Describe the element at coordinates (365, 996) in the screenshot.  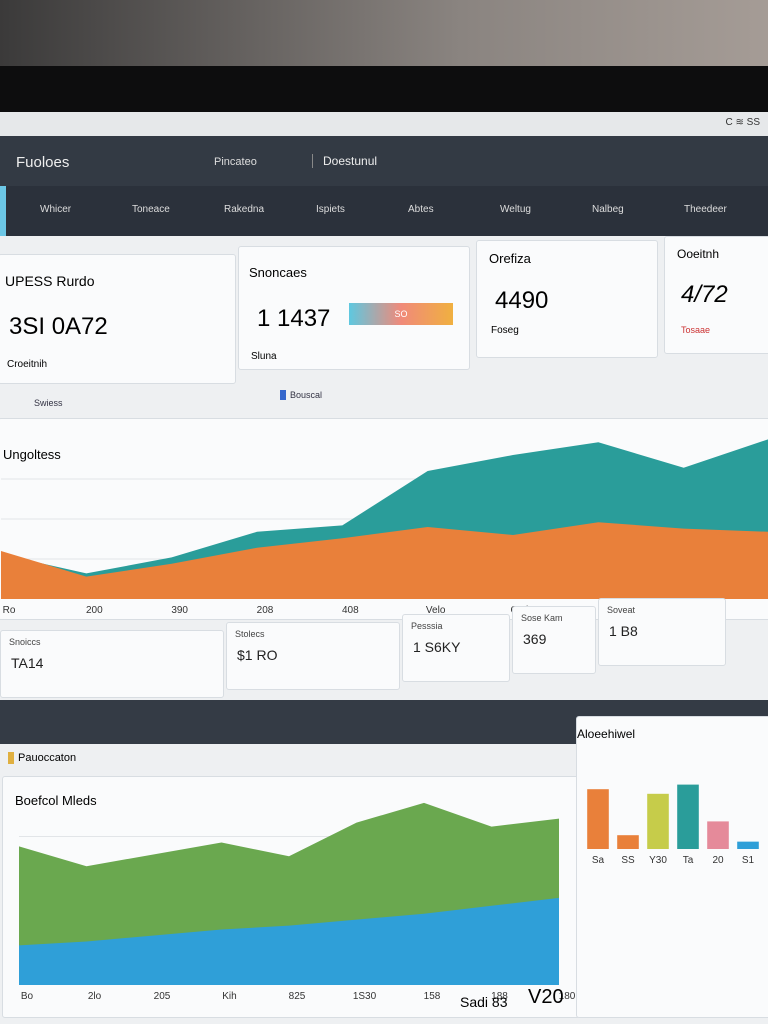
I see `x-tick-label: 1S30` at that location.